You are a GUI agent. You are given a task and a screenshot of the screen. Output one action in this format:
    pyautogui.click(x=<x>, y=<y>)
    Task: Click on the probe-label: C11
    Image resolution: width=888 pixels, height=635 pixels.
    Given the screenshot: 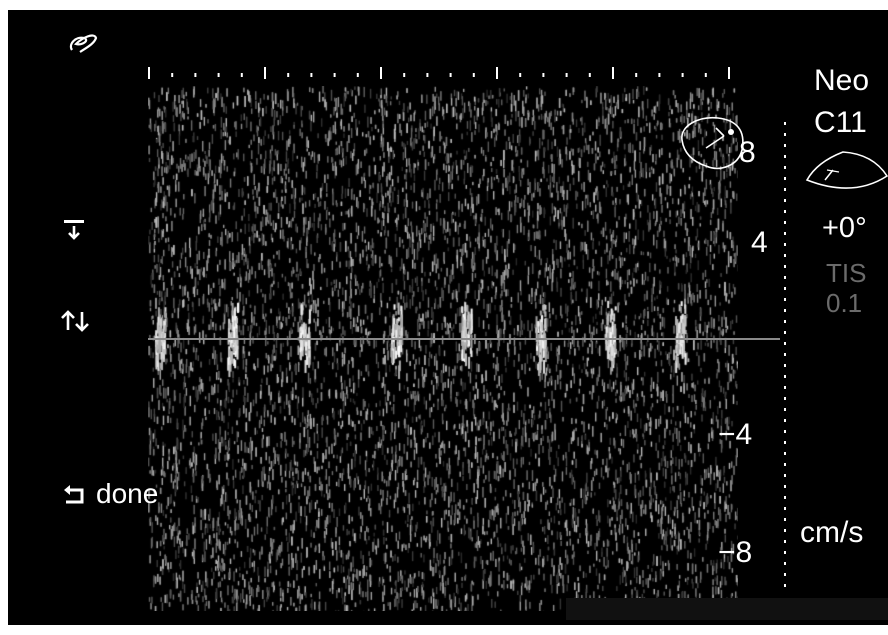 What is the action you would take?
    pyautogui.click(x=840, y=122)
    